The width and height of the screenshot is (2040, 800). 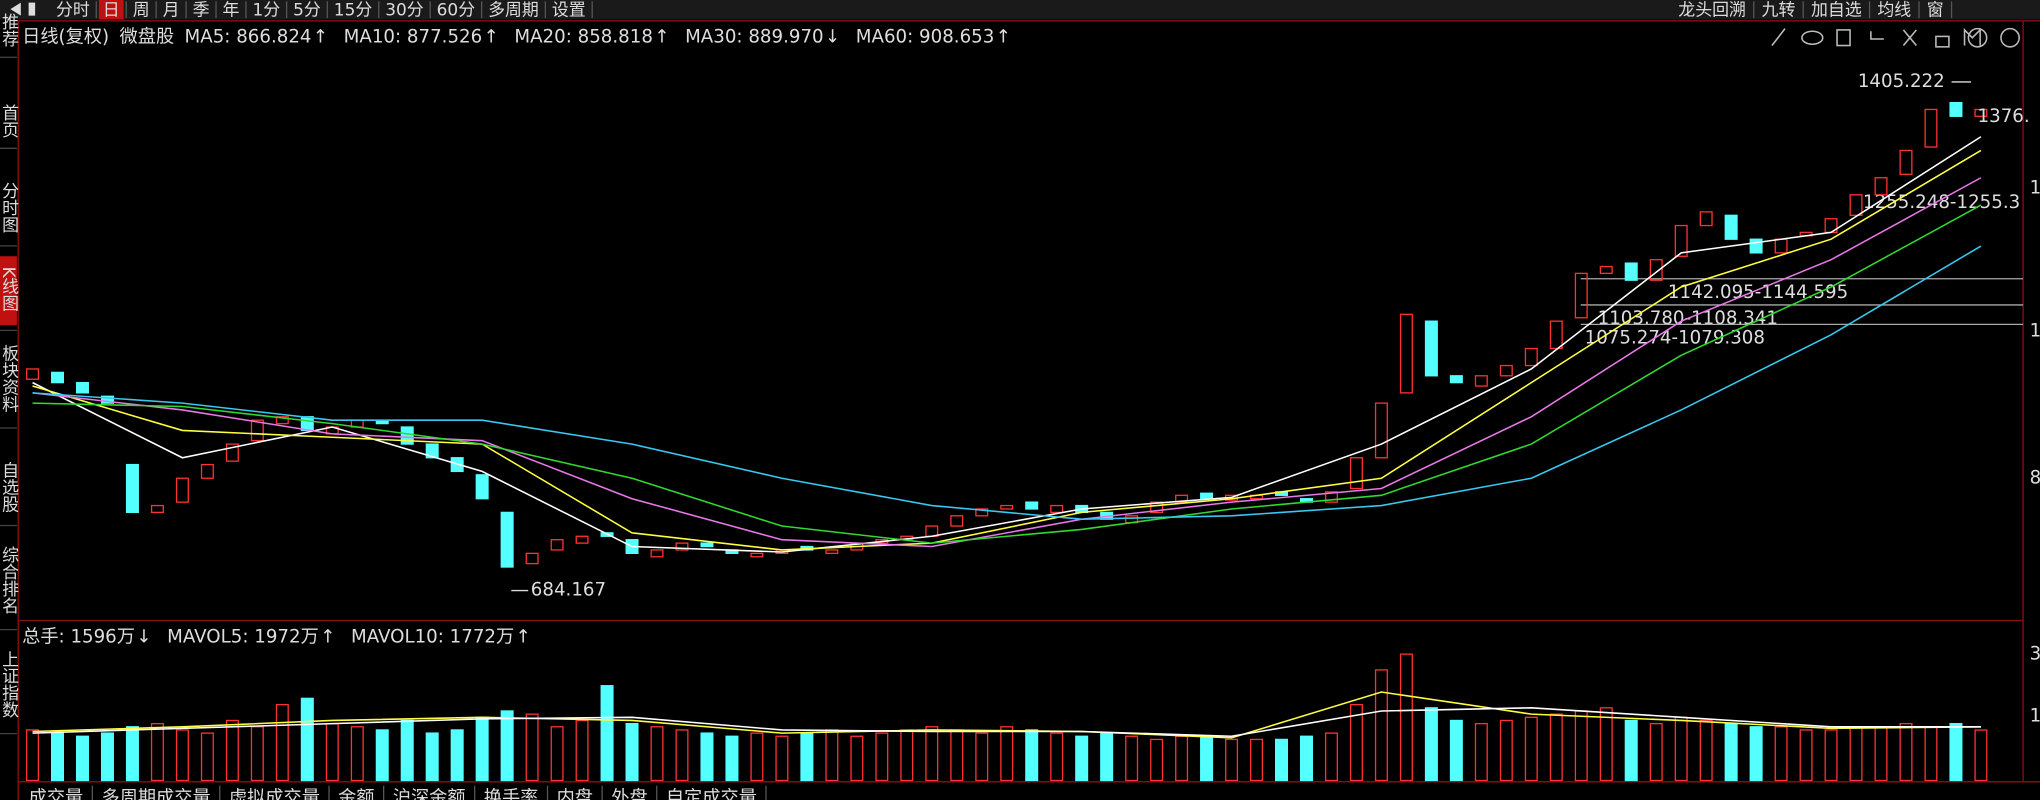 What do you see at coordinates (1894, 9) in the screenshot?
I see `toolbar-button: 均线` at bounding box center [1894, 9].